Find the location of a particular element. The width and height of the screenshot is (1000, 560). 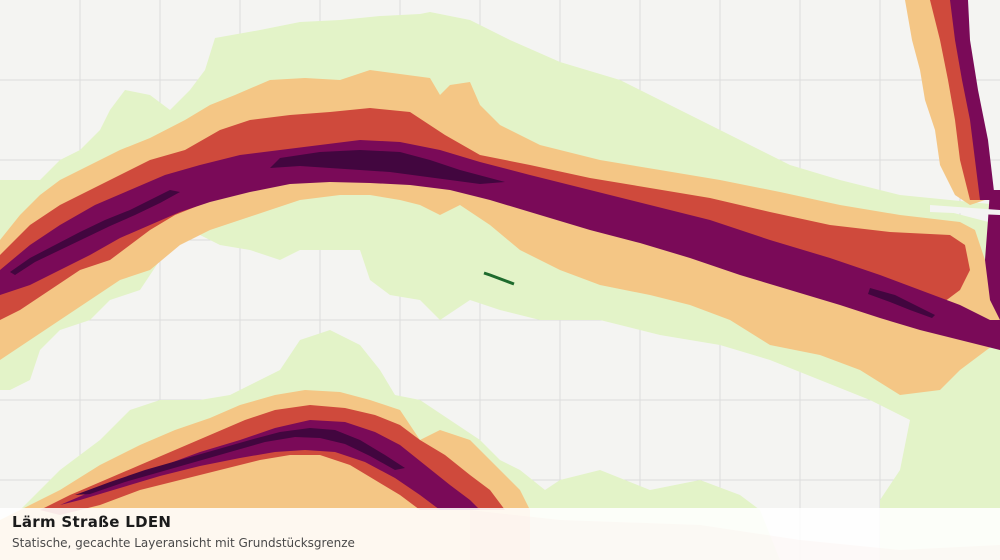

parcel-boundary is located at coordinates (499, 278).